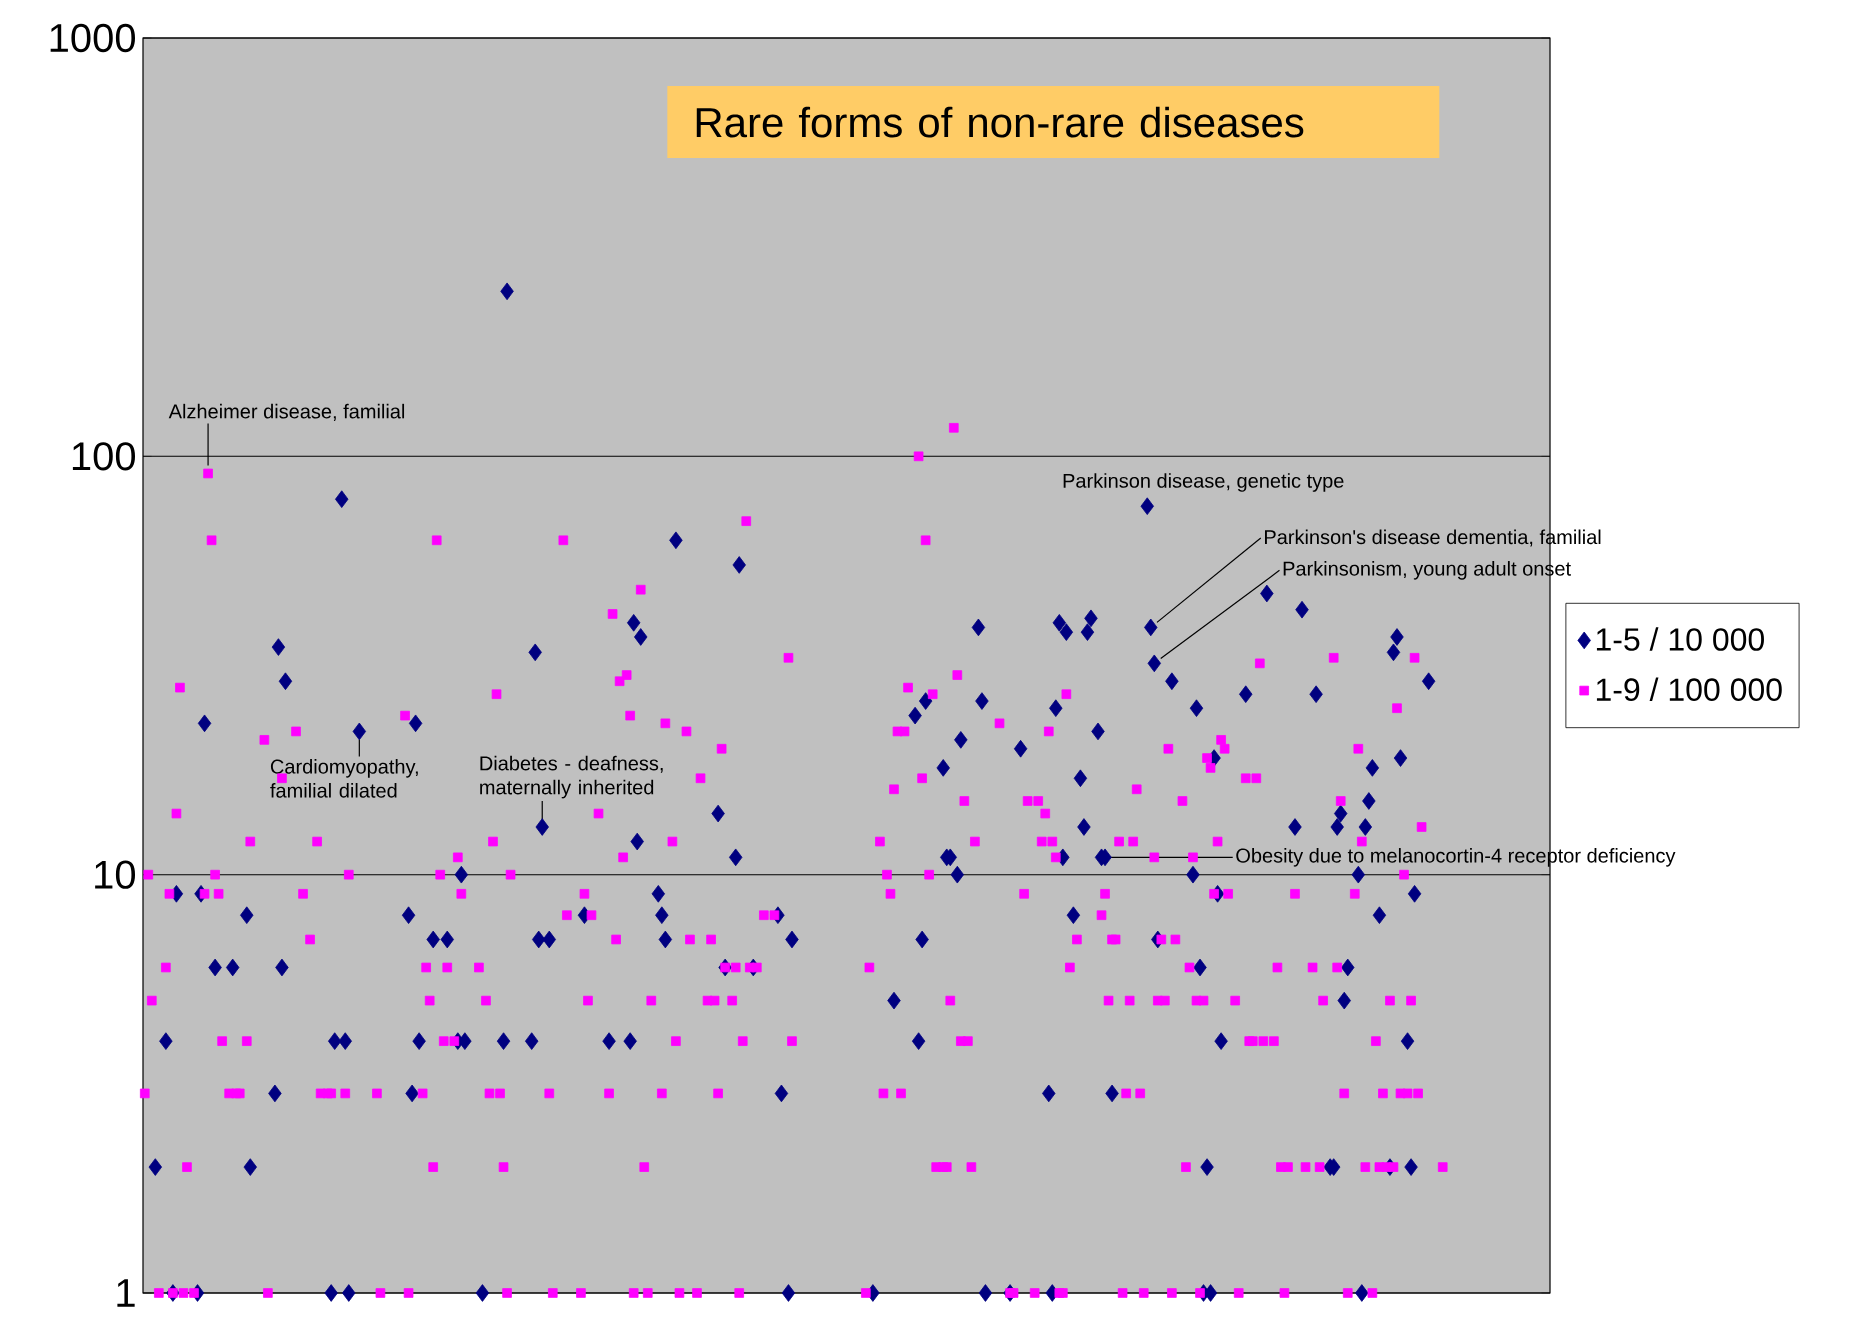 This screenshot has height=1334, width=1869. What do you see at coordinates (1680, 639) in the screenshot?
I see `legend-label: 1-5 / 10 000` at bounding box center [1680, 639].